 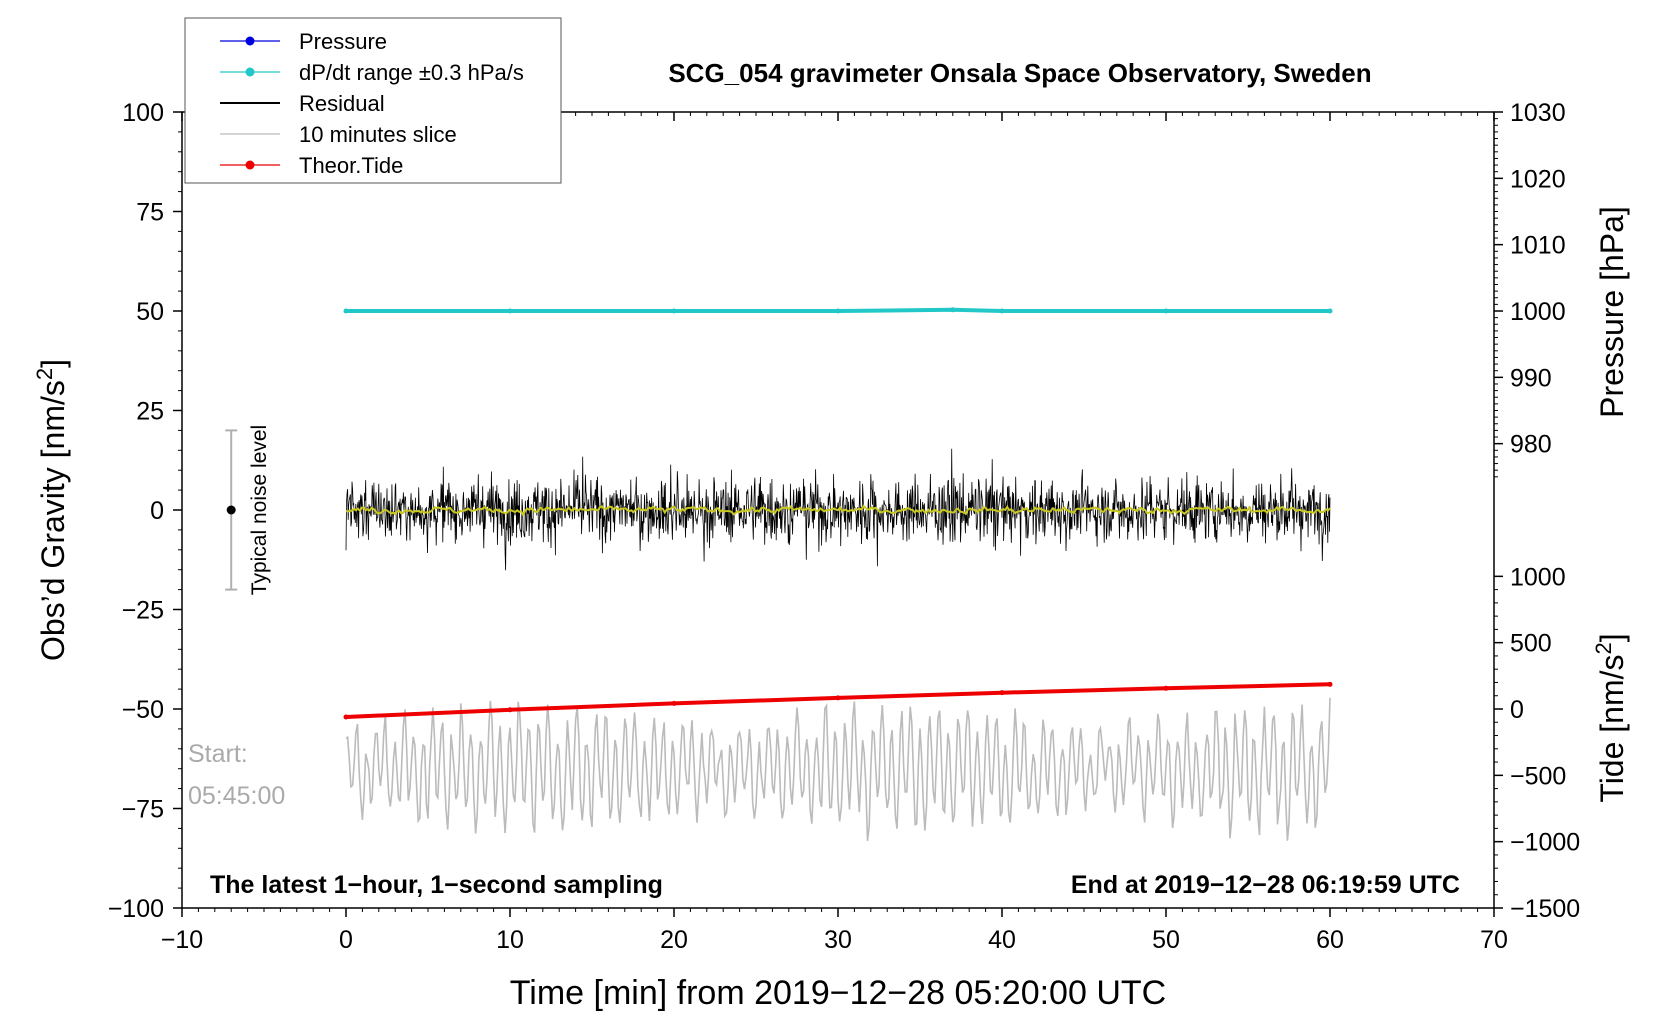 What do you see at coordinates (143, 710) in the screenshot?
I see `y-tick-label: −50` at bounding box center [143, 710].